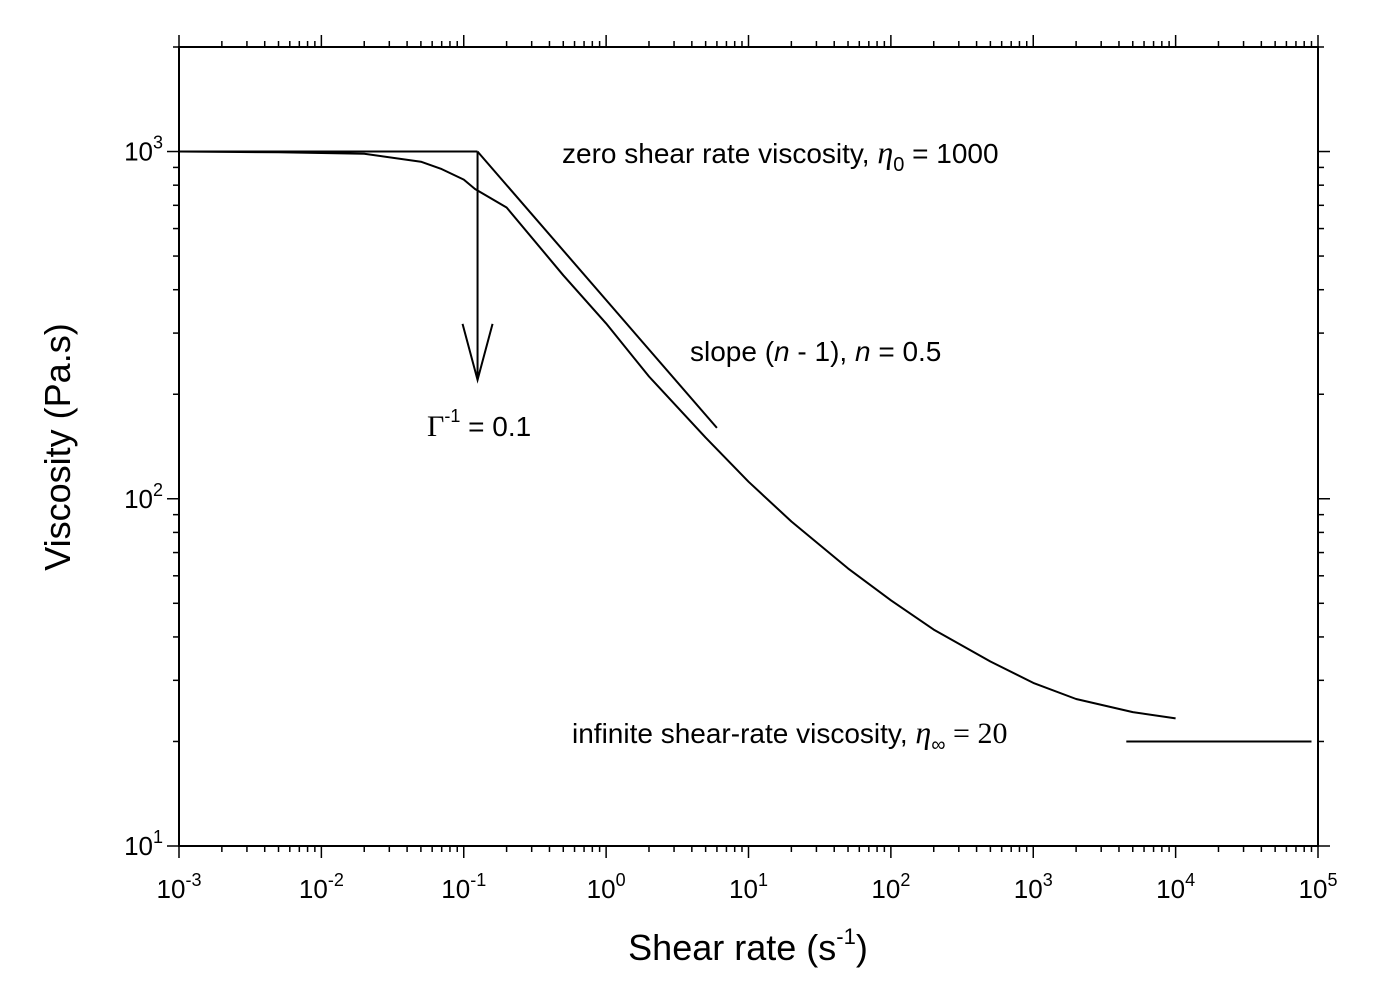  Describe the element at coordinates (938, 745) in the screenshot. I see `eta-inf-subscript: ∞` at that location.